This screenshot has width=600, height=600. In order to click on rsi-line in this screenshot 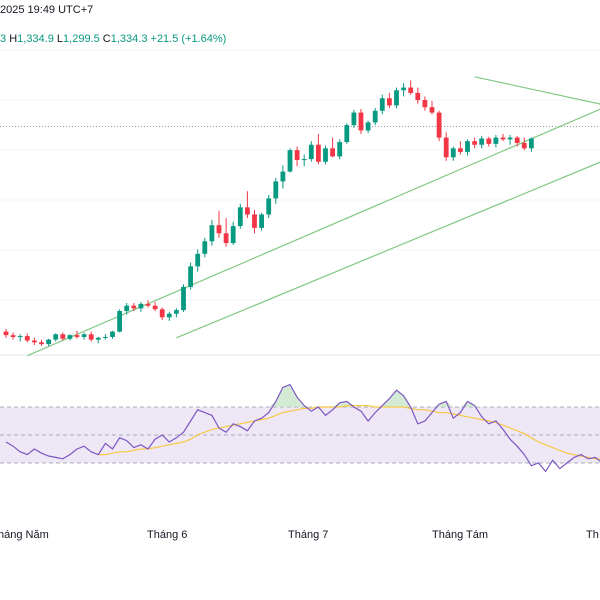, I will do `click(302, 428)`.